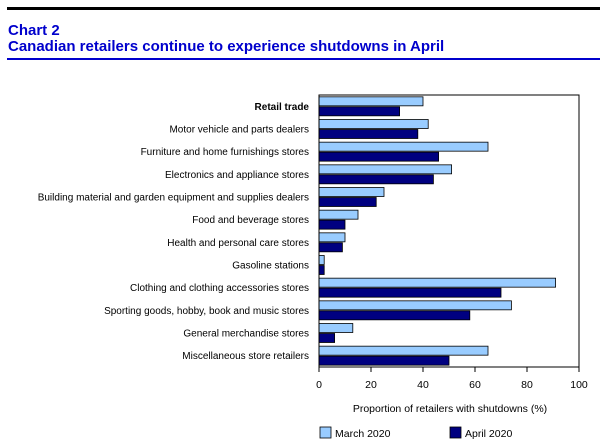 The image size is (600, 442). What do you see at coordinates (219, 288) in the screenshot?
I see `category-label: Clothing and clothing accessories stores` at bounding box center [219, 288].